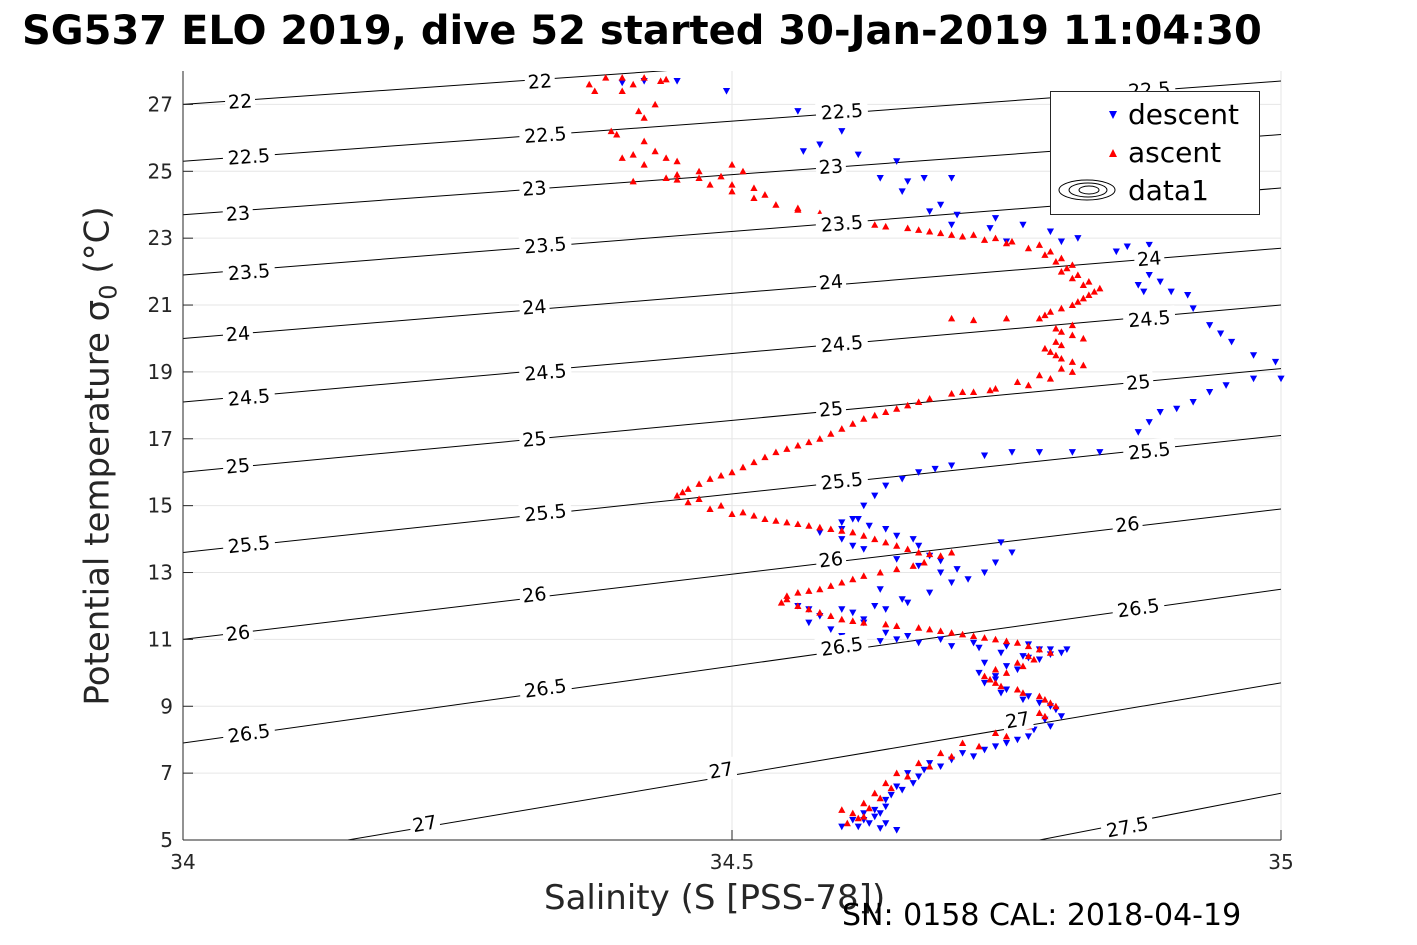  What do you see at coordinates (1127, 525) in the screenshot?
I see `contour-label-text: 26` at bounding box center [1127, 525].